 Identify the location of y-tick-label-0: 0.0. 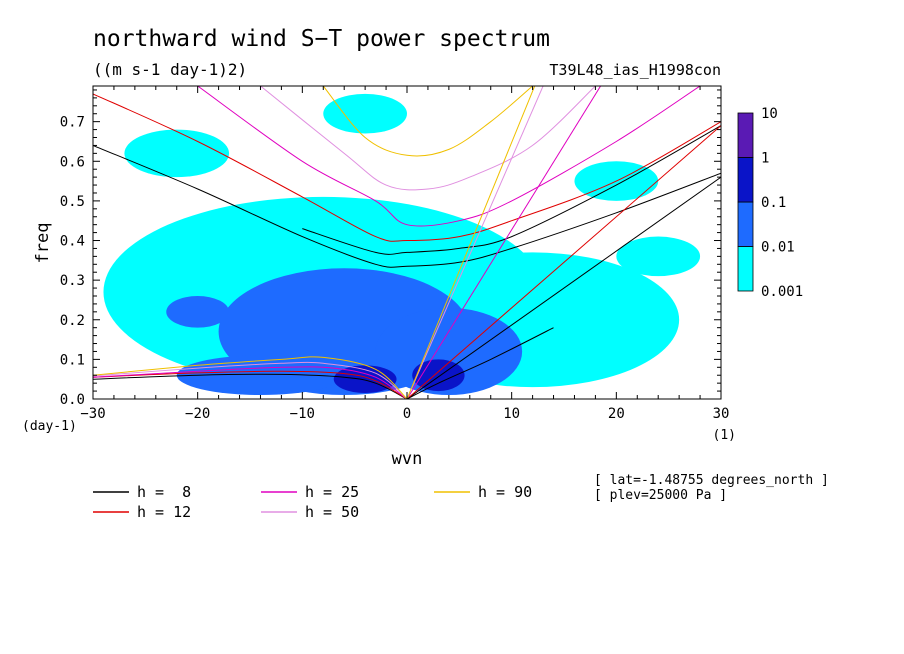
(72, 400).